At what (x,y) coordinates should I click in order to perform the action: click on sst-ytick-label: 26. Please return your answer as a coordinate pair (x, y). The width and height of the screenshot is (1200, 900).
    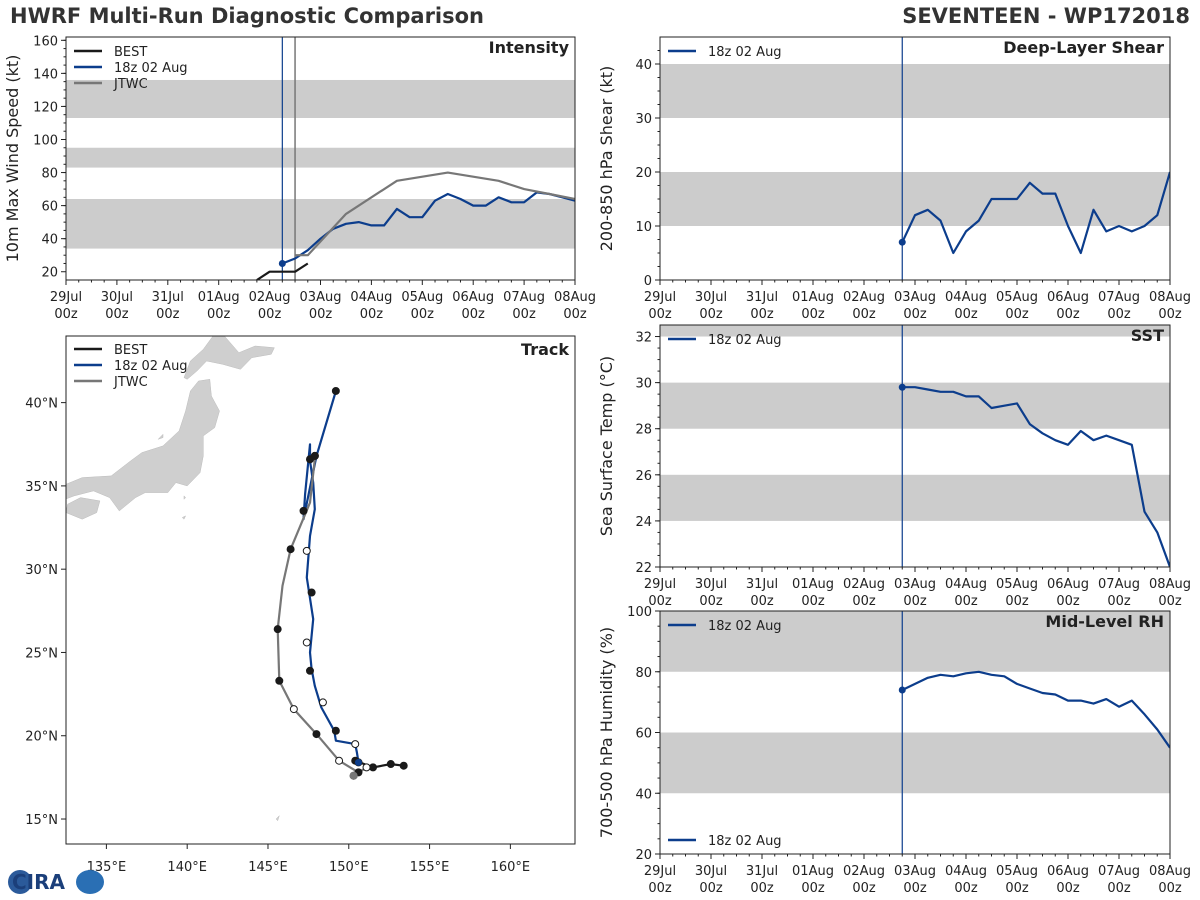
    Looking at the image, I should click on (643, 476).